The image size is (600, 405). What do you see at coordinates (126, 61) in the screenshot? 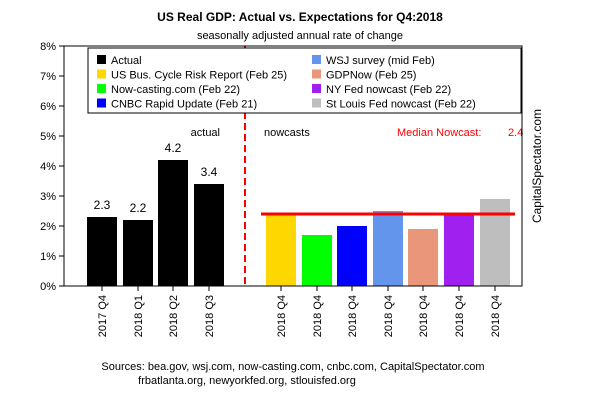
I see `legend-label: Actual` at bounding box center [126, 61].